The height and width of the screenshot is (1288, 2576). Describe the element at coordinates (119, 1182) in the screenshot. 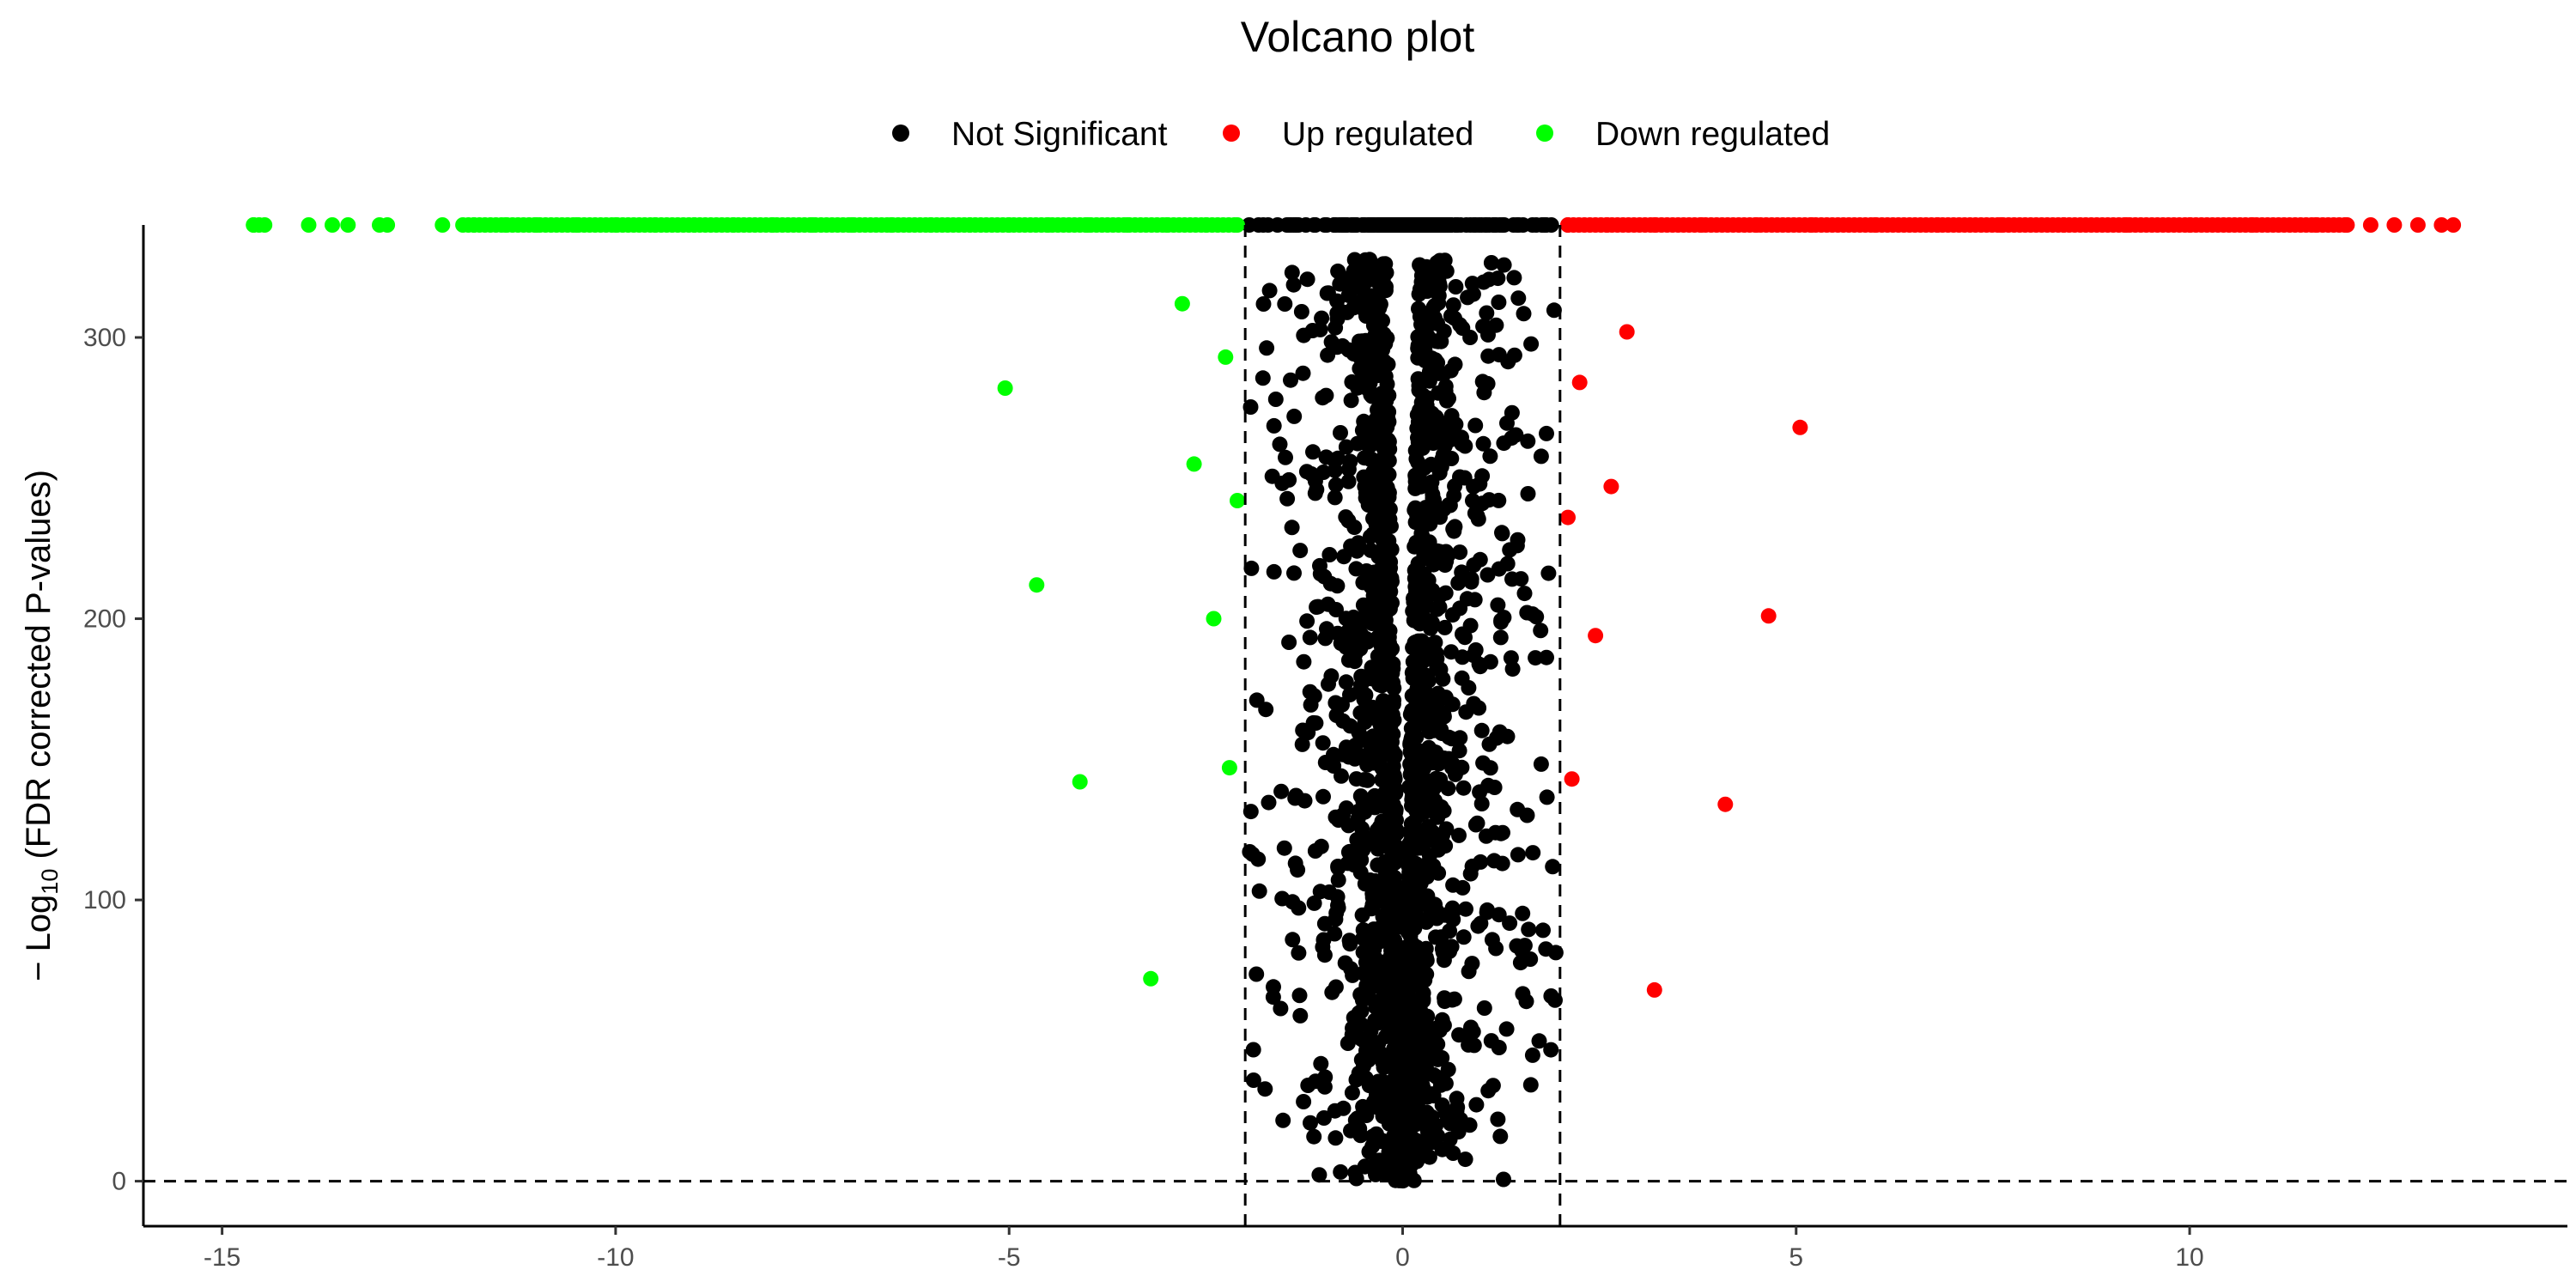

I see `y-tick-label: 0` at that location.